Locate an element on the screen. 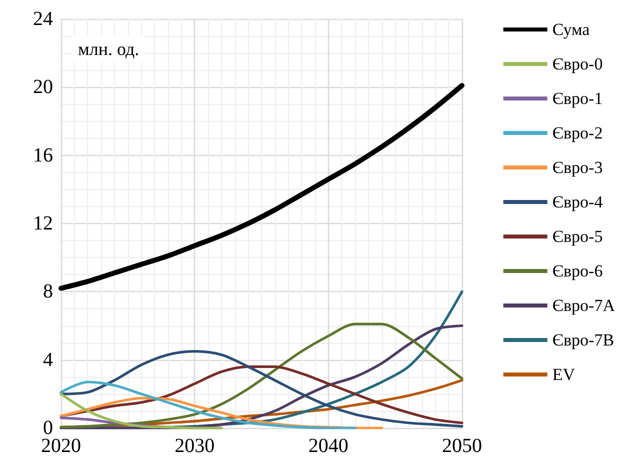 The width and height of the screenshot is (628, 474). y-tick-label: 20 is located at coordinates (43, 87).